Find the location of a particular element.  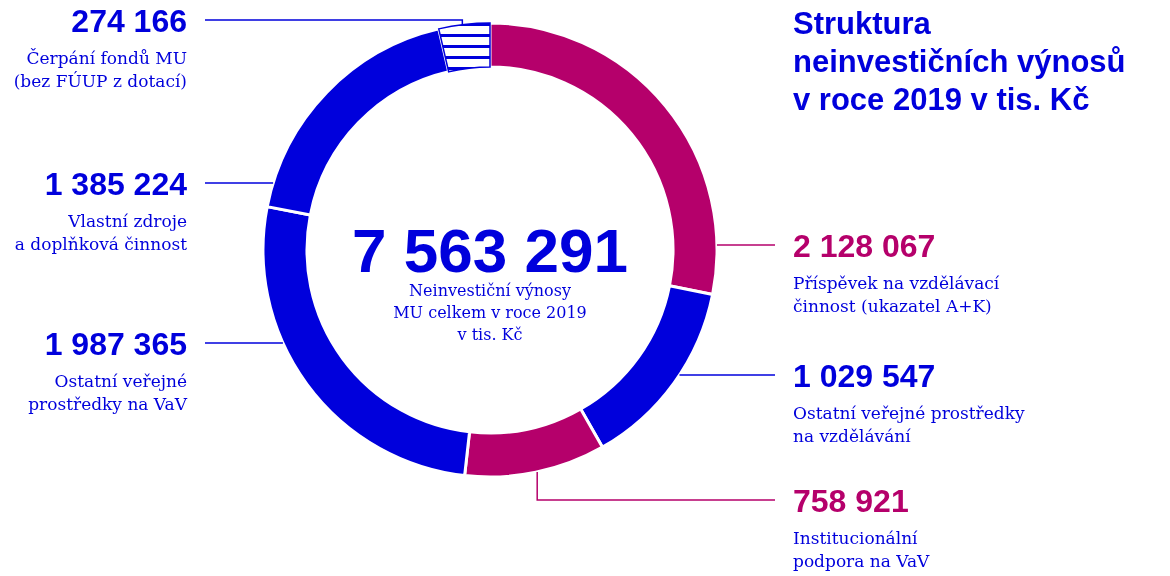

text: Struktura neinvestičních výnosů v roce 2019 v tis. Kč is located at coordinates (959, 61).